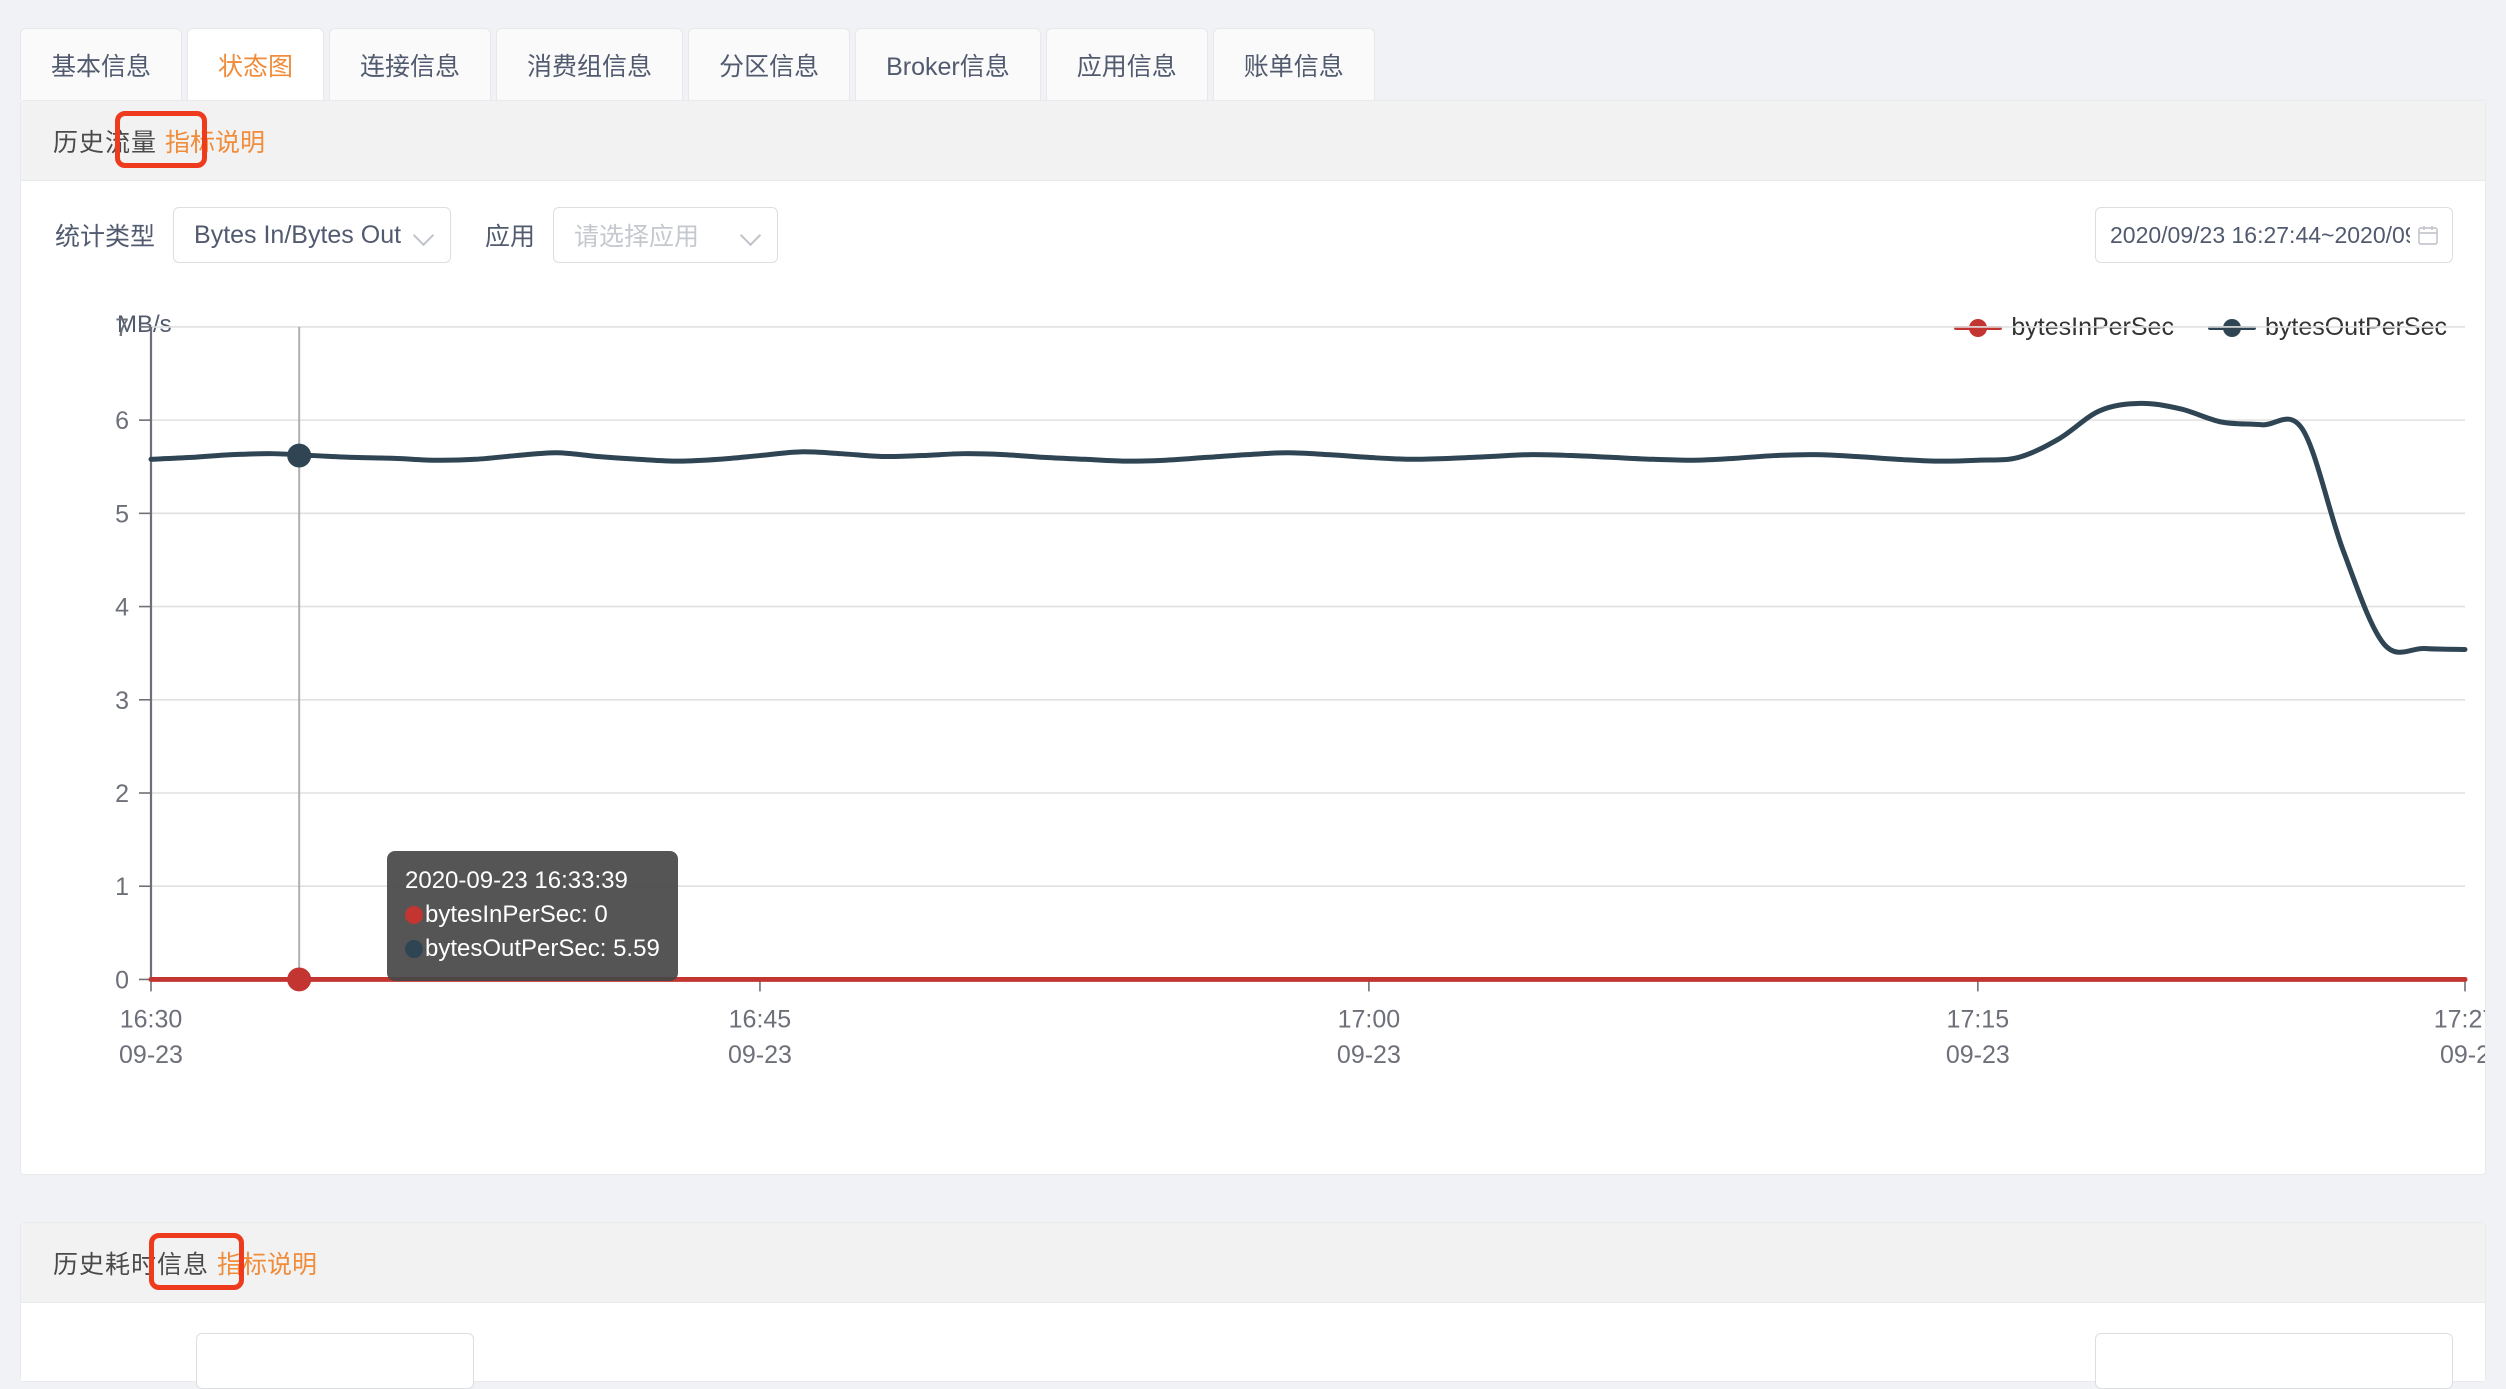  Describe the element at coordinates (335, 1361) in the screenshot. I see `latency-stat-type-select` at that location.